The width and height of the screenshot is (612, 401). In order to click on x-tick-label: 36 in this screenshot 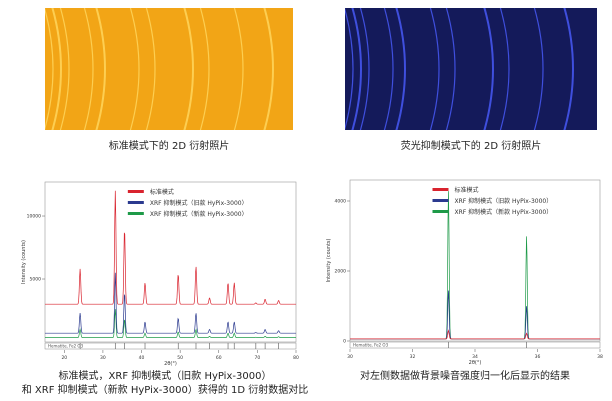, I will do `click(538, 357)`.